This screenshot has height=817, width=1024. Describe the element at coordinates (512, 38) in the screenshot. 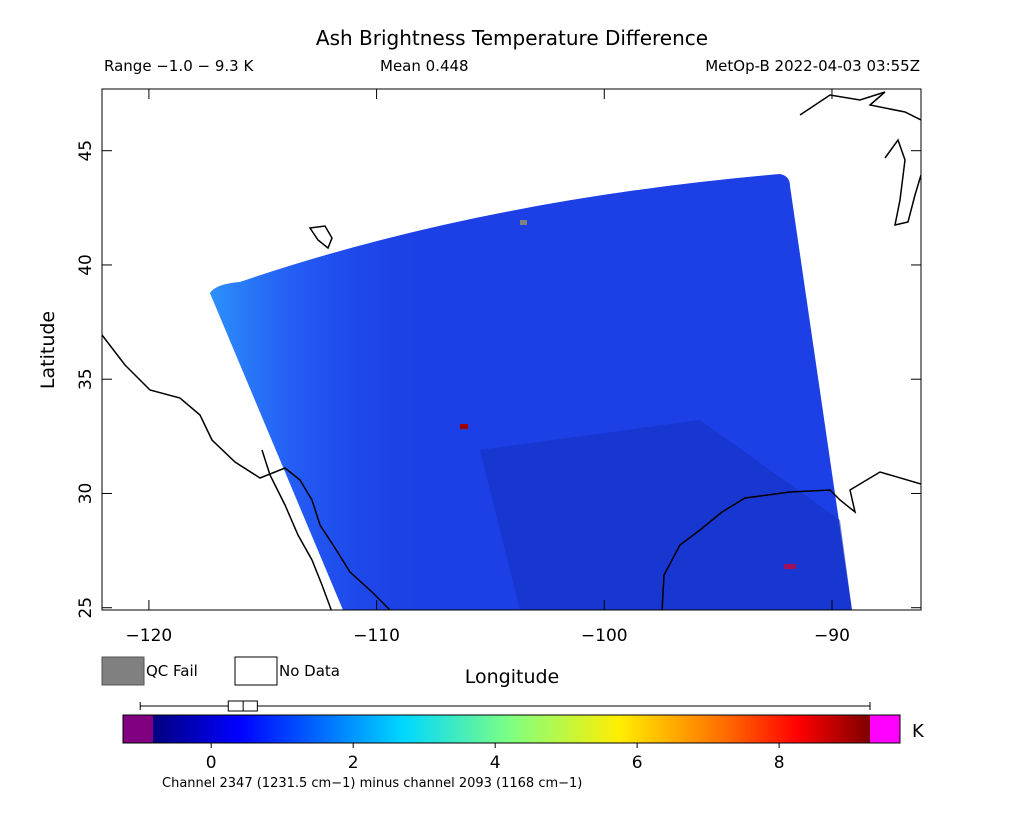

I see `title: Ash Brightness Temperature Difference` at that location.